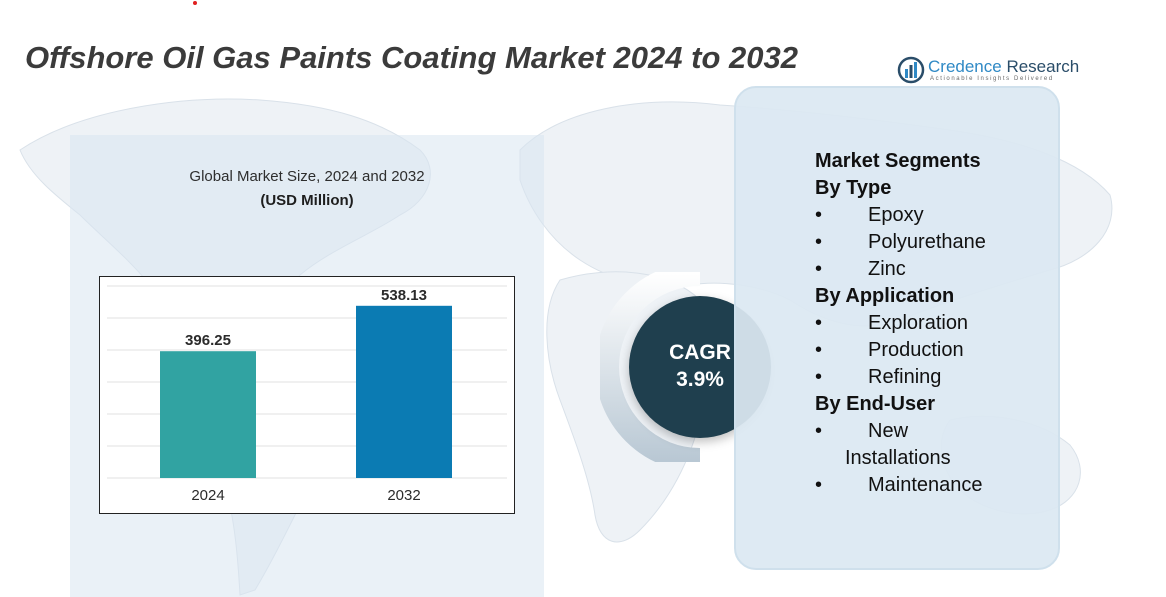  Describe the element at coordinates (650, 367) in the screenshot. I see `cagr-ring-decoration` at that location.